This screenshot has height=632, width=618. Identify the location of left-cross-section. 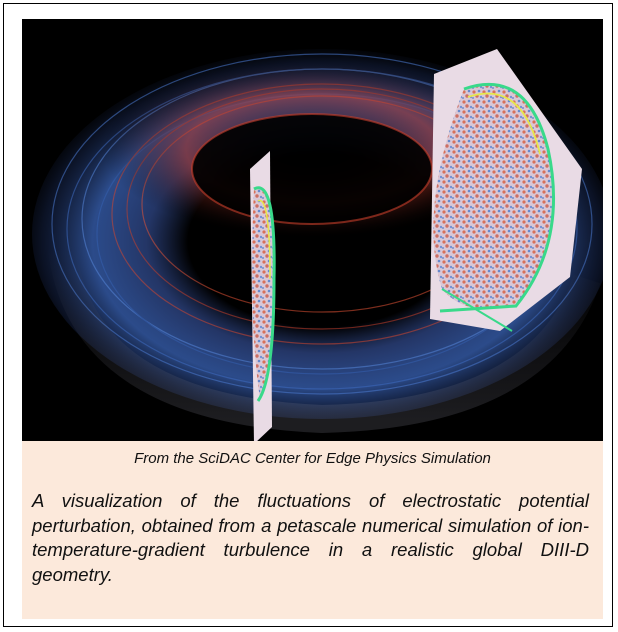
(263, 296).